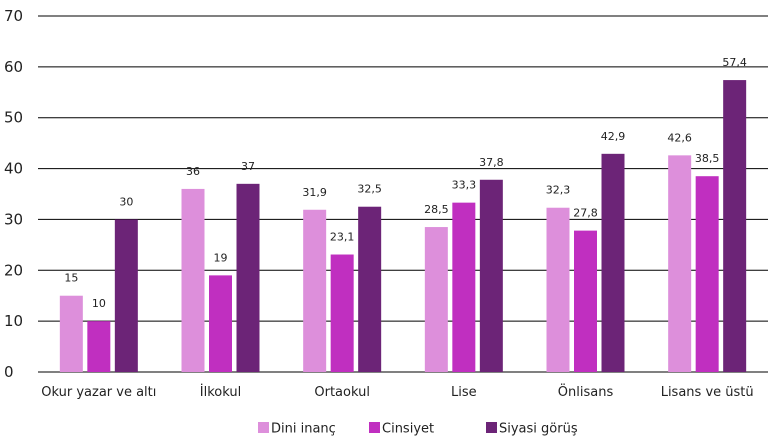  Describe the element at coordinates (342, 392) in the screenshot. I see `x-tick-label: Ortaokul` at that location.